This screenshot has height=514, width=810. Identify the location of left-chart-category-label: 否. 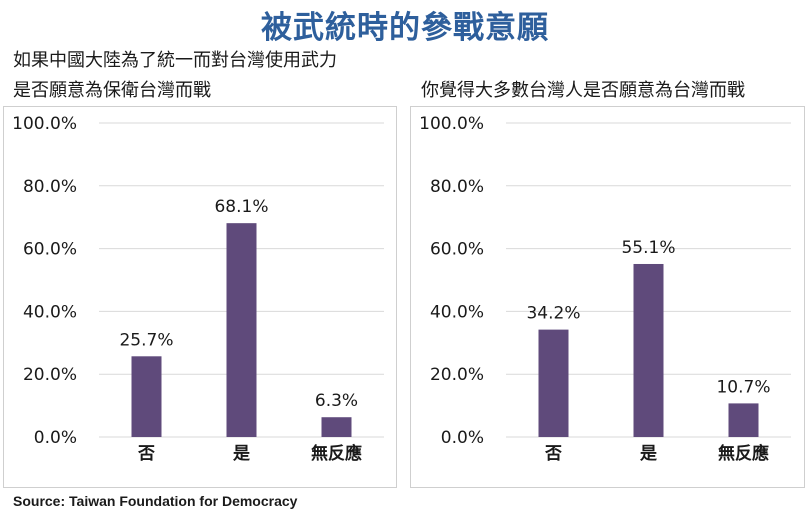
(146, 454).